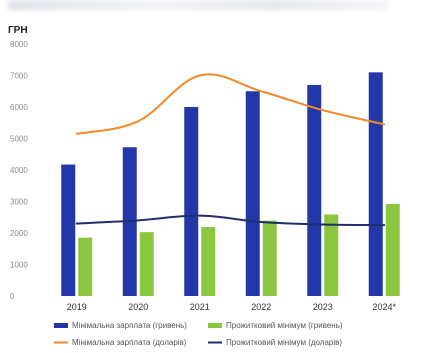  What do you see at coordinates (200, 307) in the screenshot?
I see `x-tick-label: 2021` at bounding box center [200, 307].